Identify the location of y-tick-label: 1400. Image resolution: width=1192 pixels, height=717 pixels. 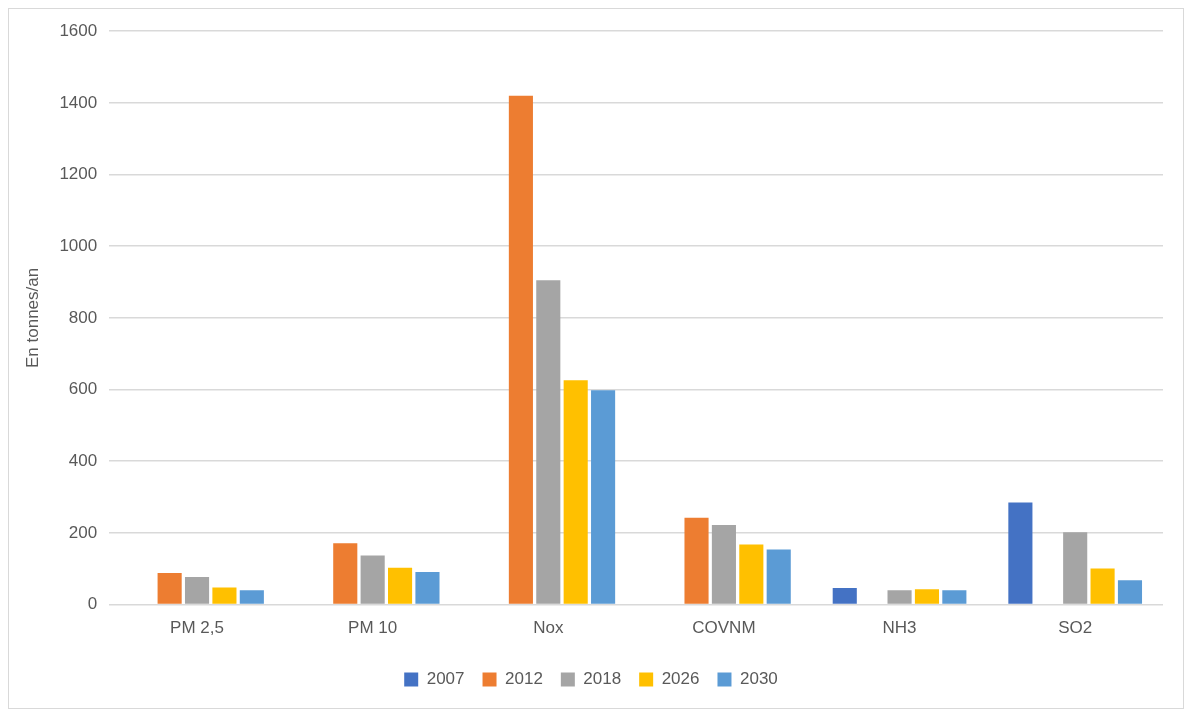
(78, 102).